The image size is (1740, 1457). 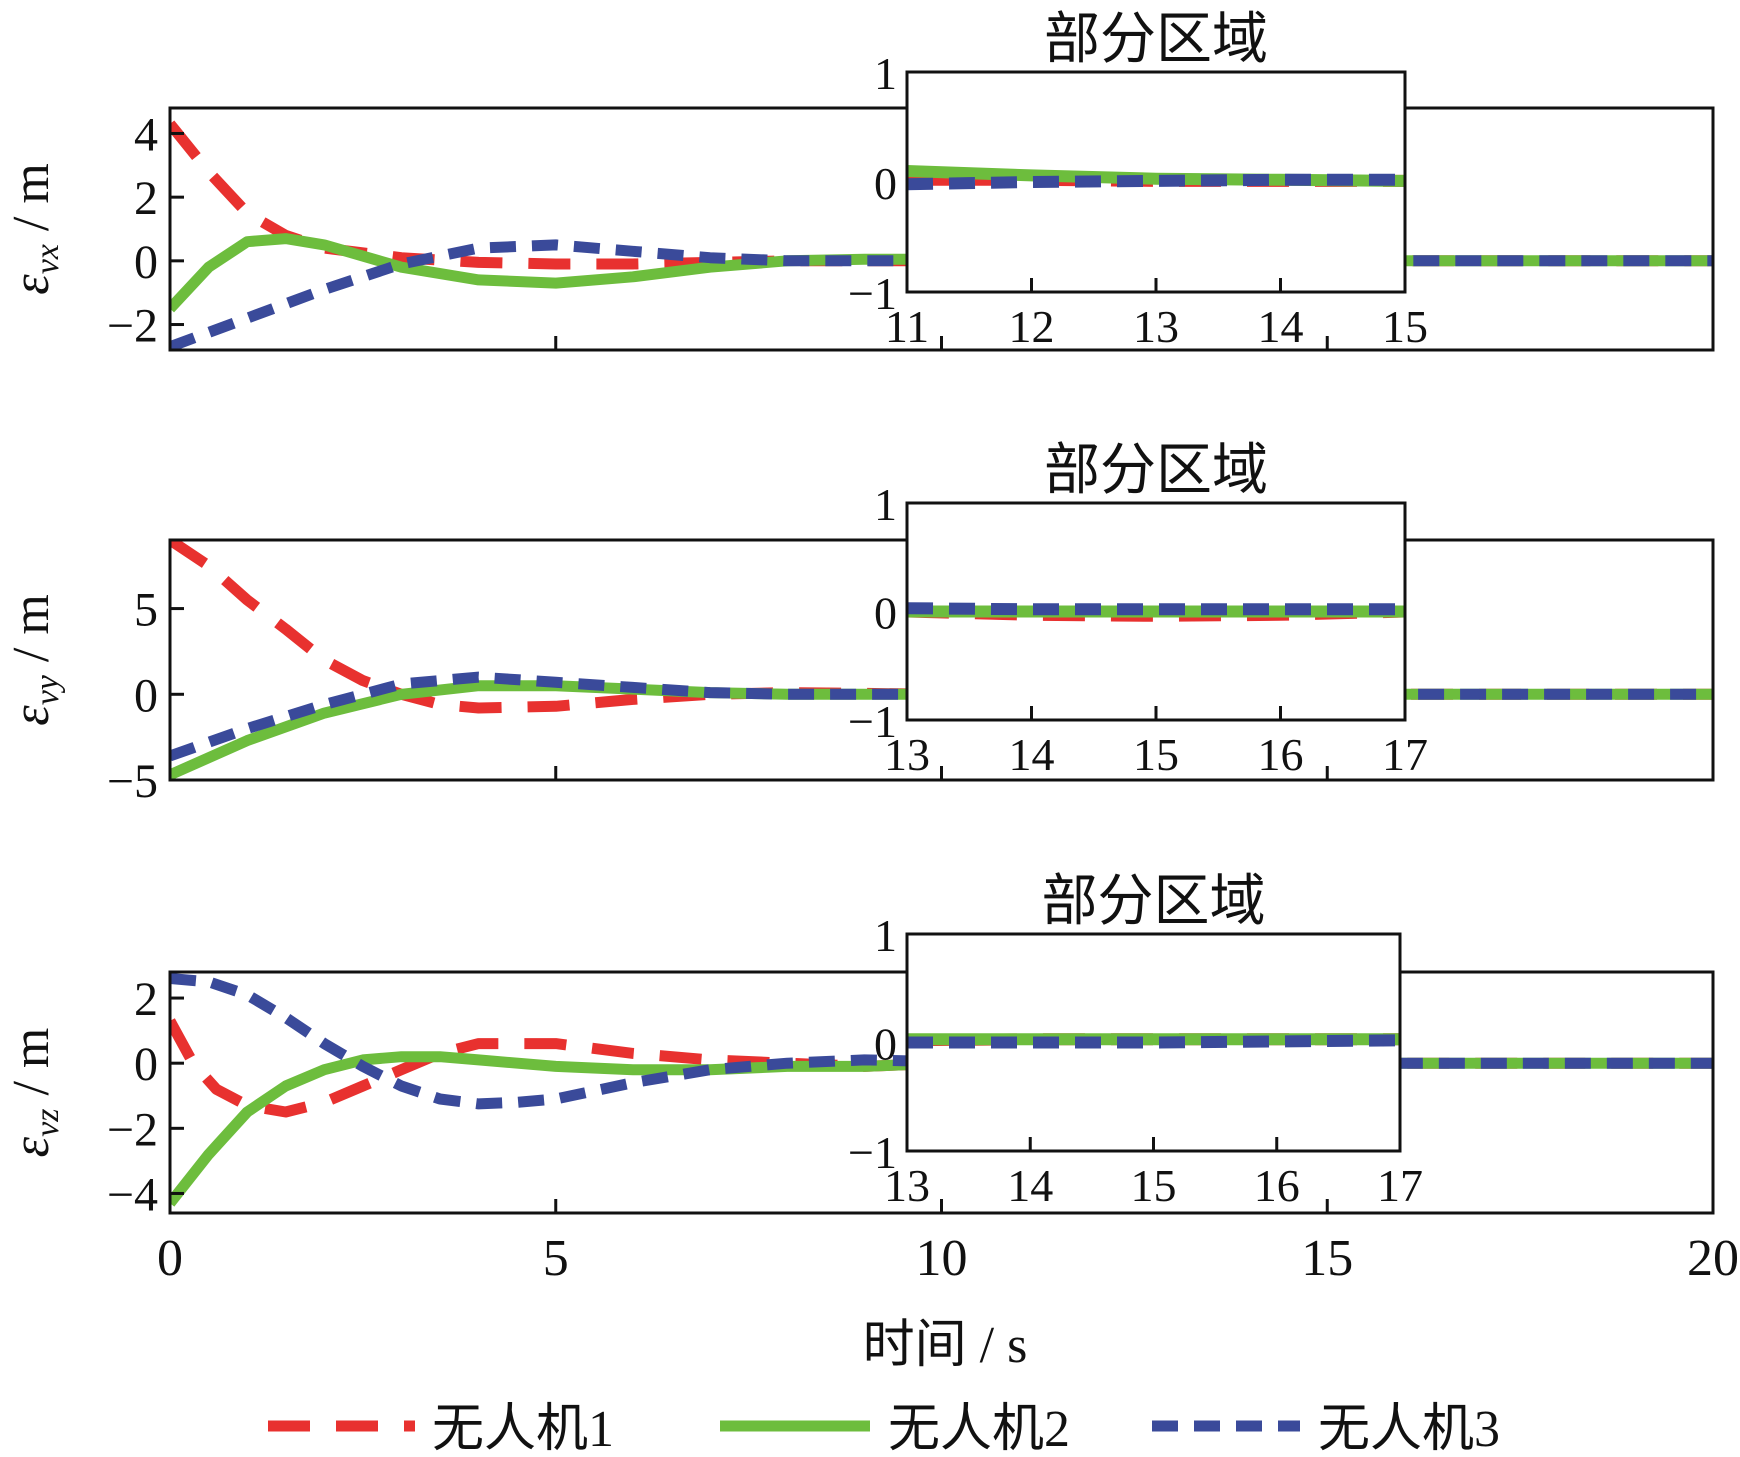 I want to click on legend-label-uav1: 无人机1, so click(x=523, y=1429).